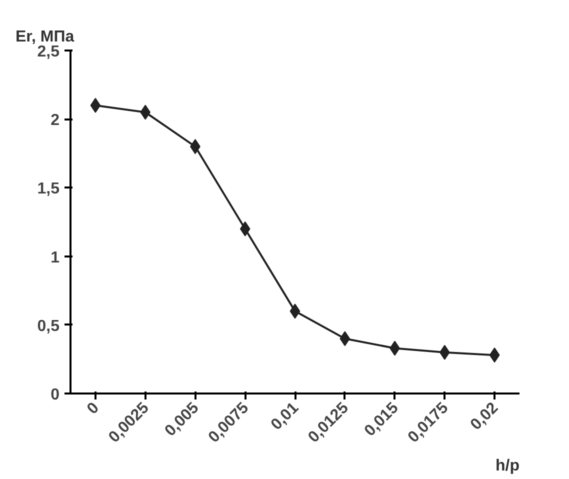 The image size is (569, 479). Describe the element at coordinates (55, 121) in the screenshot. I see `y-tick-label: 2` at that location.